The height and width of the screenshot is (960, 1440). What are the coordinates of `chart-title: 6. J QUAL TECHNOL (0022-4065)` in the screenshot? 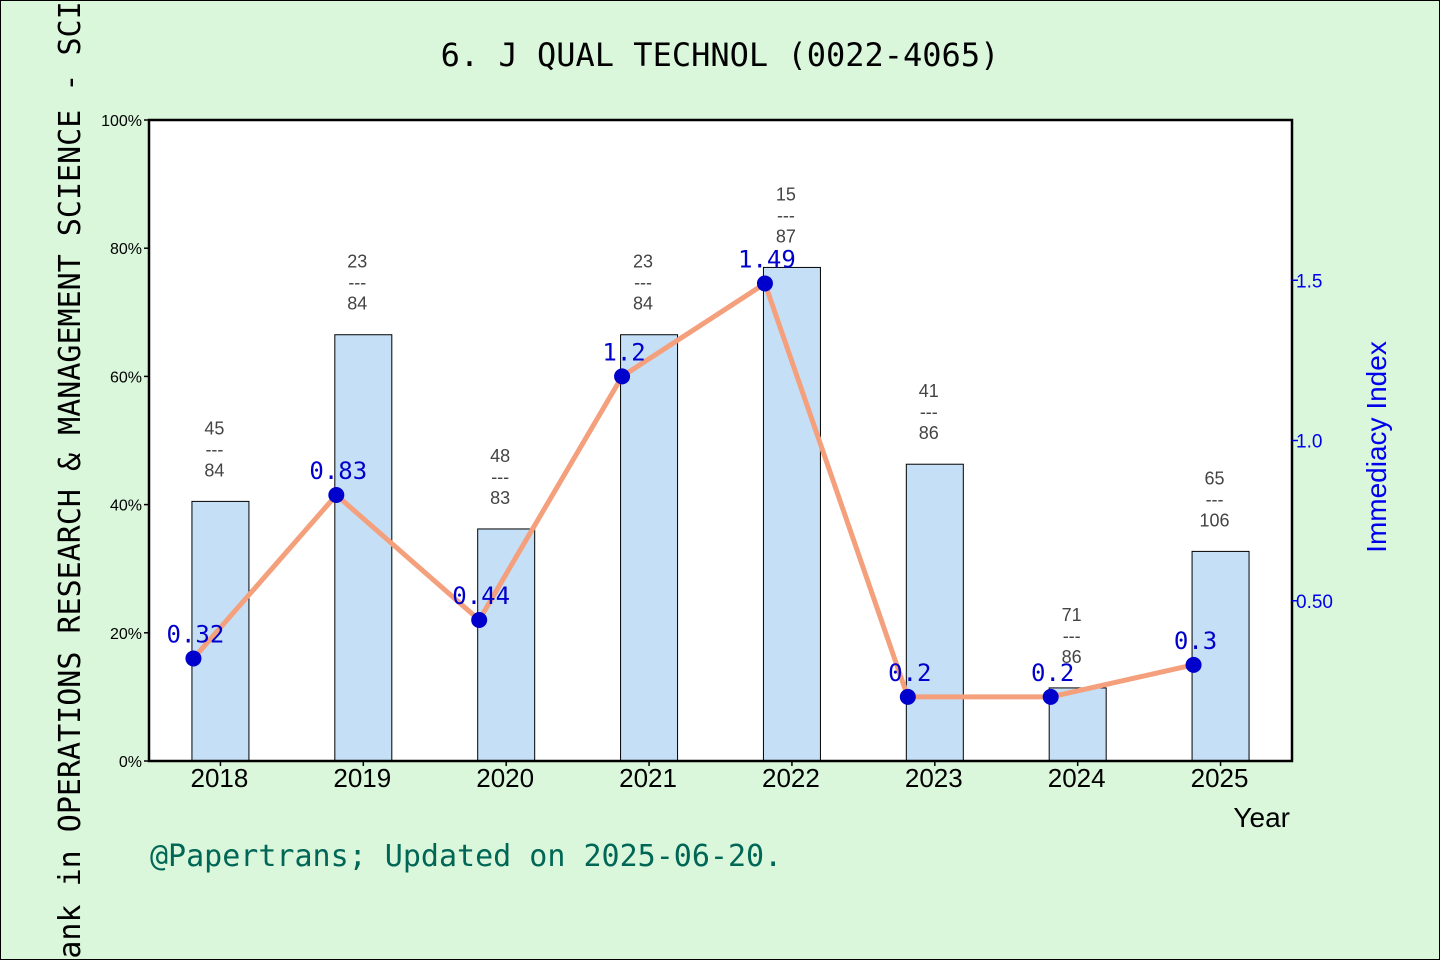 It's located at (720, 55).